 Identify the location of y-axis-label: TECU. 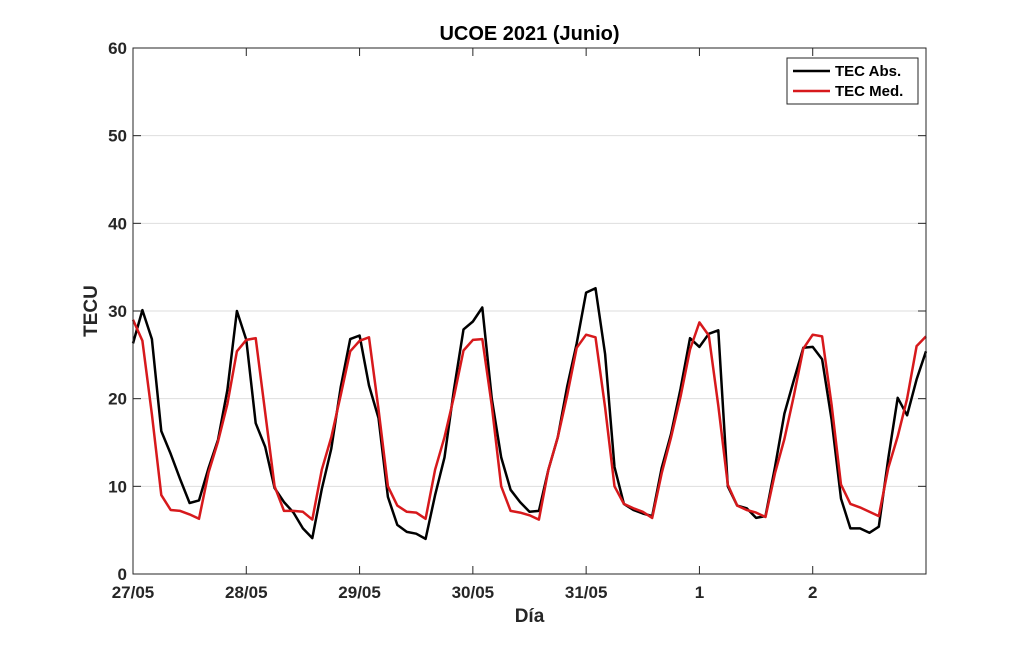
(91, 311).